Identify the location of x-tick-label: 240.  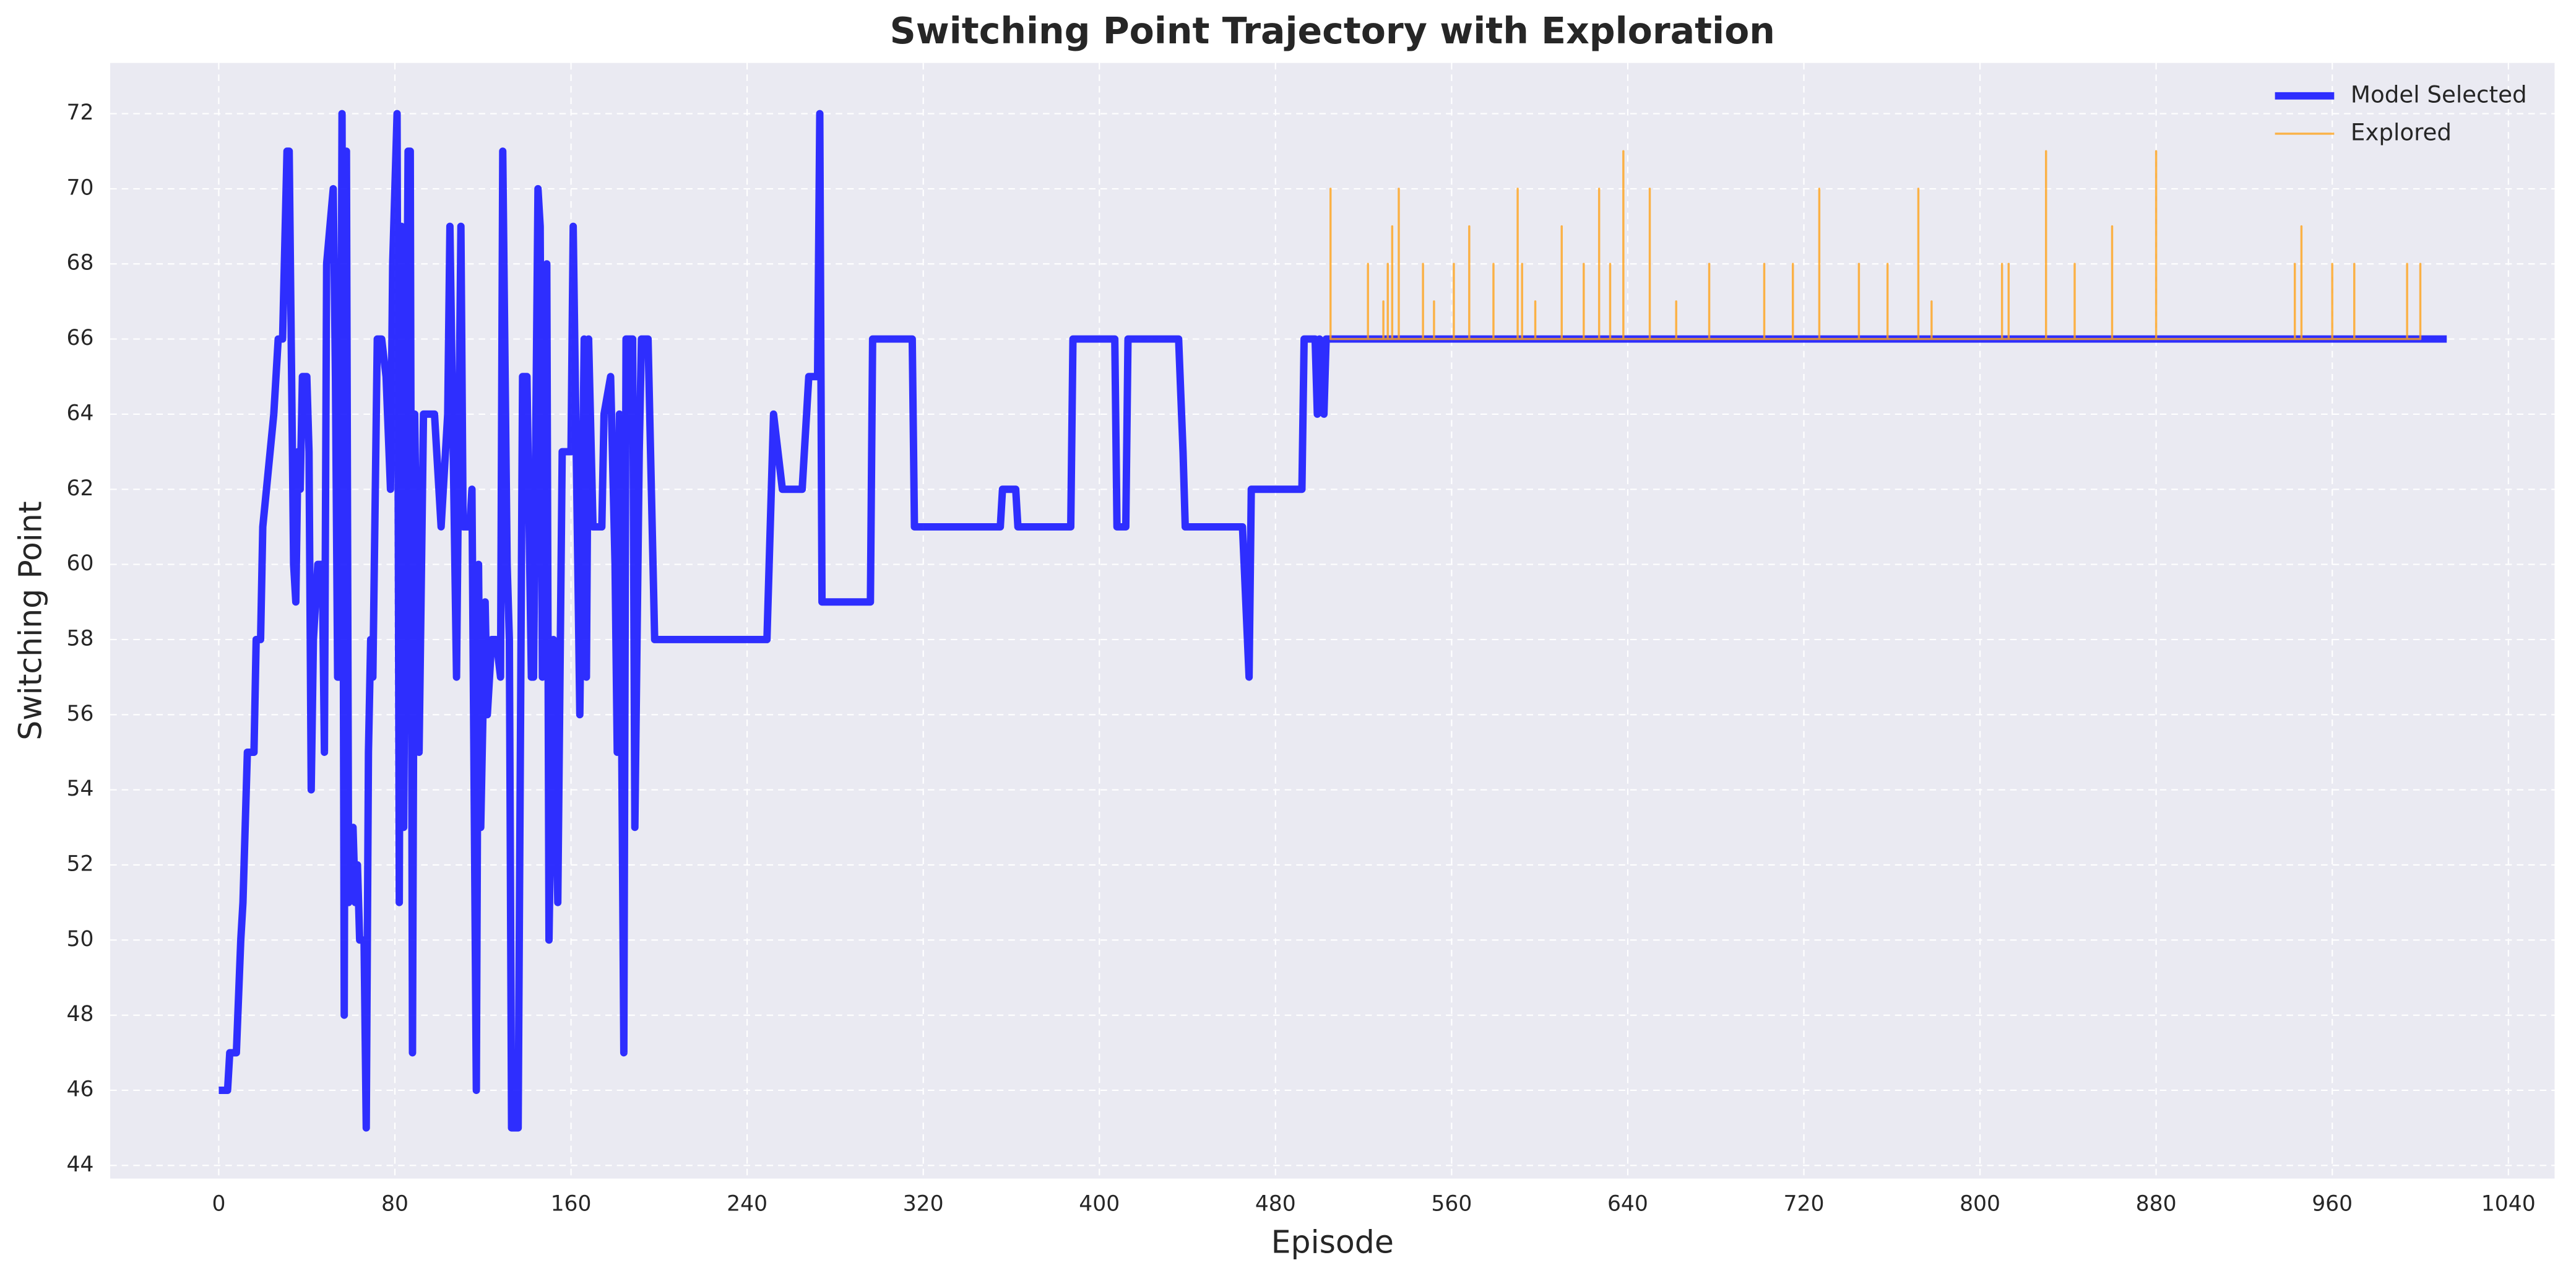
(747, 1204).